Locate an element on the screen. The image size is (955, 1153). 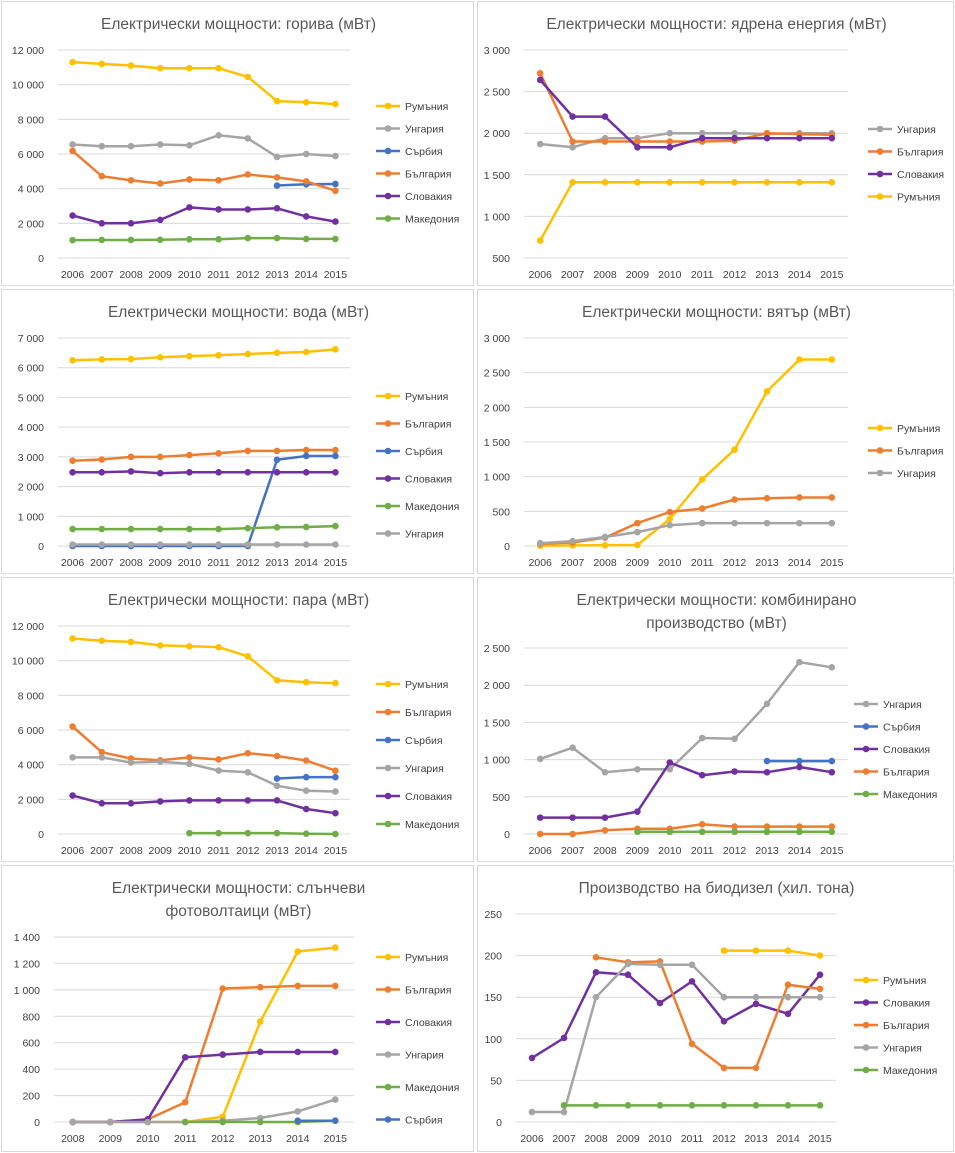
y-tick-label: 4 000 is located at coordinates (31, 766).